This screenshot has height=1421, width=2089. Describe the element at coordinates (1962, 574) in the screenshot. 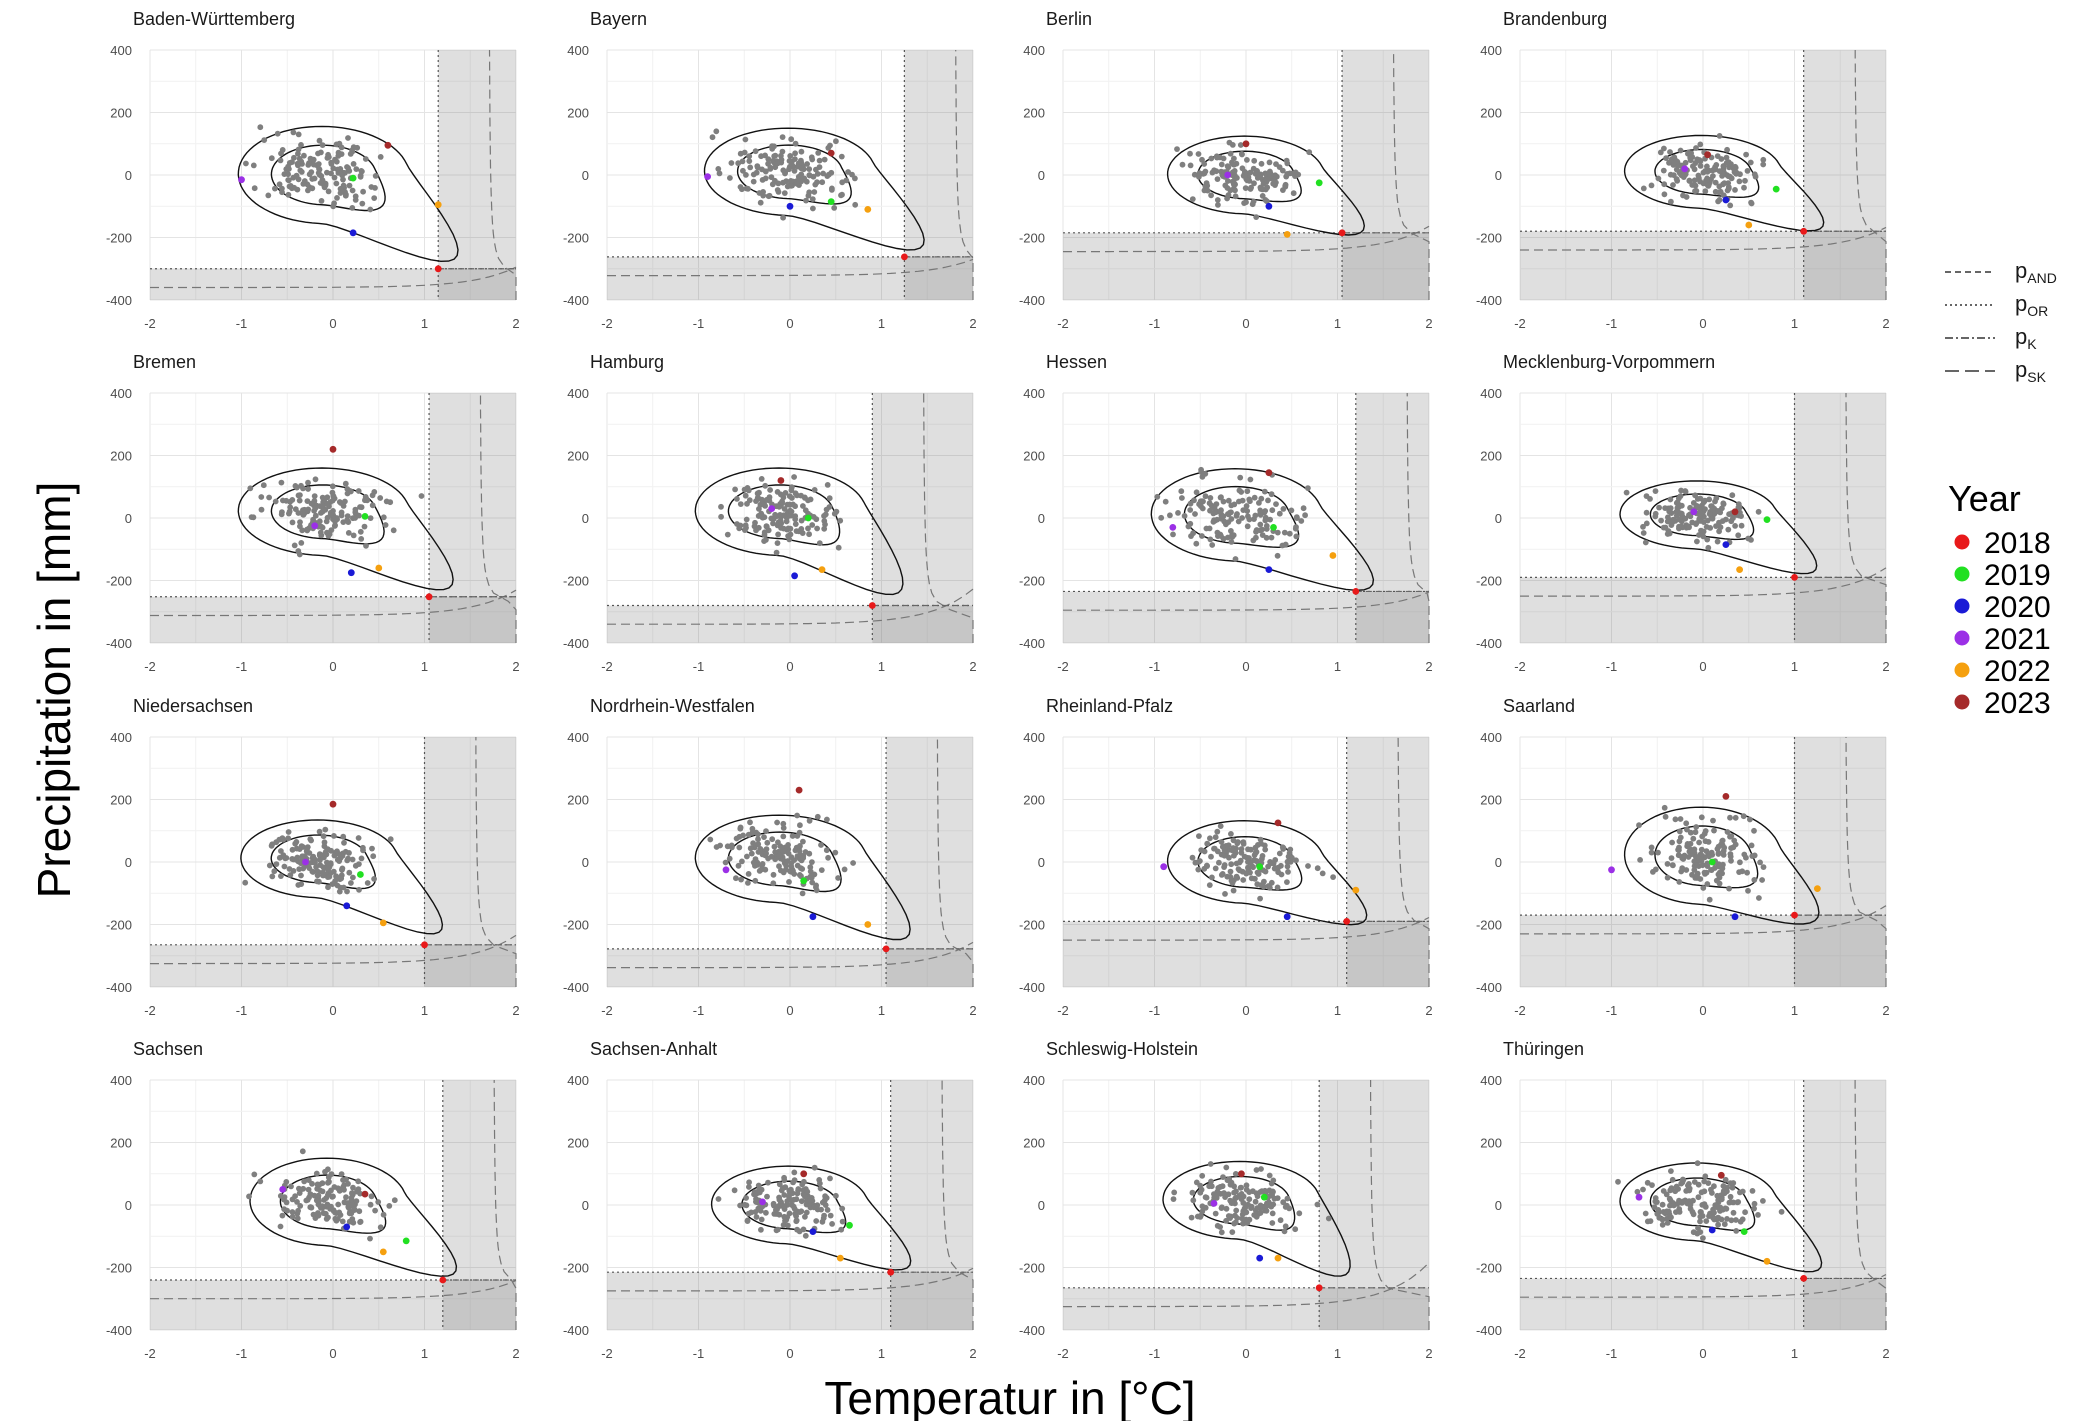

I see `year-legend-swatch` at that location.